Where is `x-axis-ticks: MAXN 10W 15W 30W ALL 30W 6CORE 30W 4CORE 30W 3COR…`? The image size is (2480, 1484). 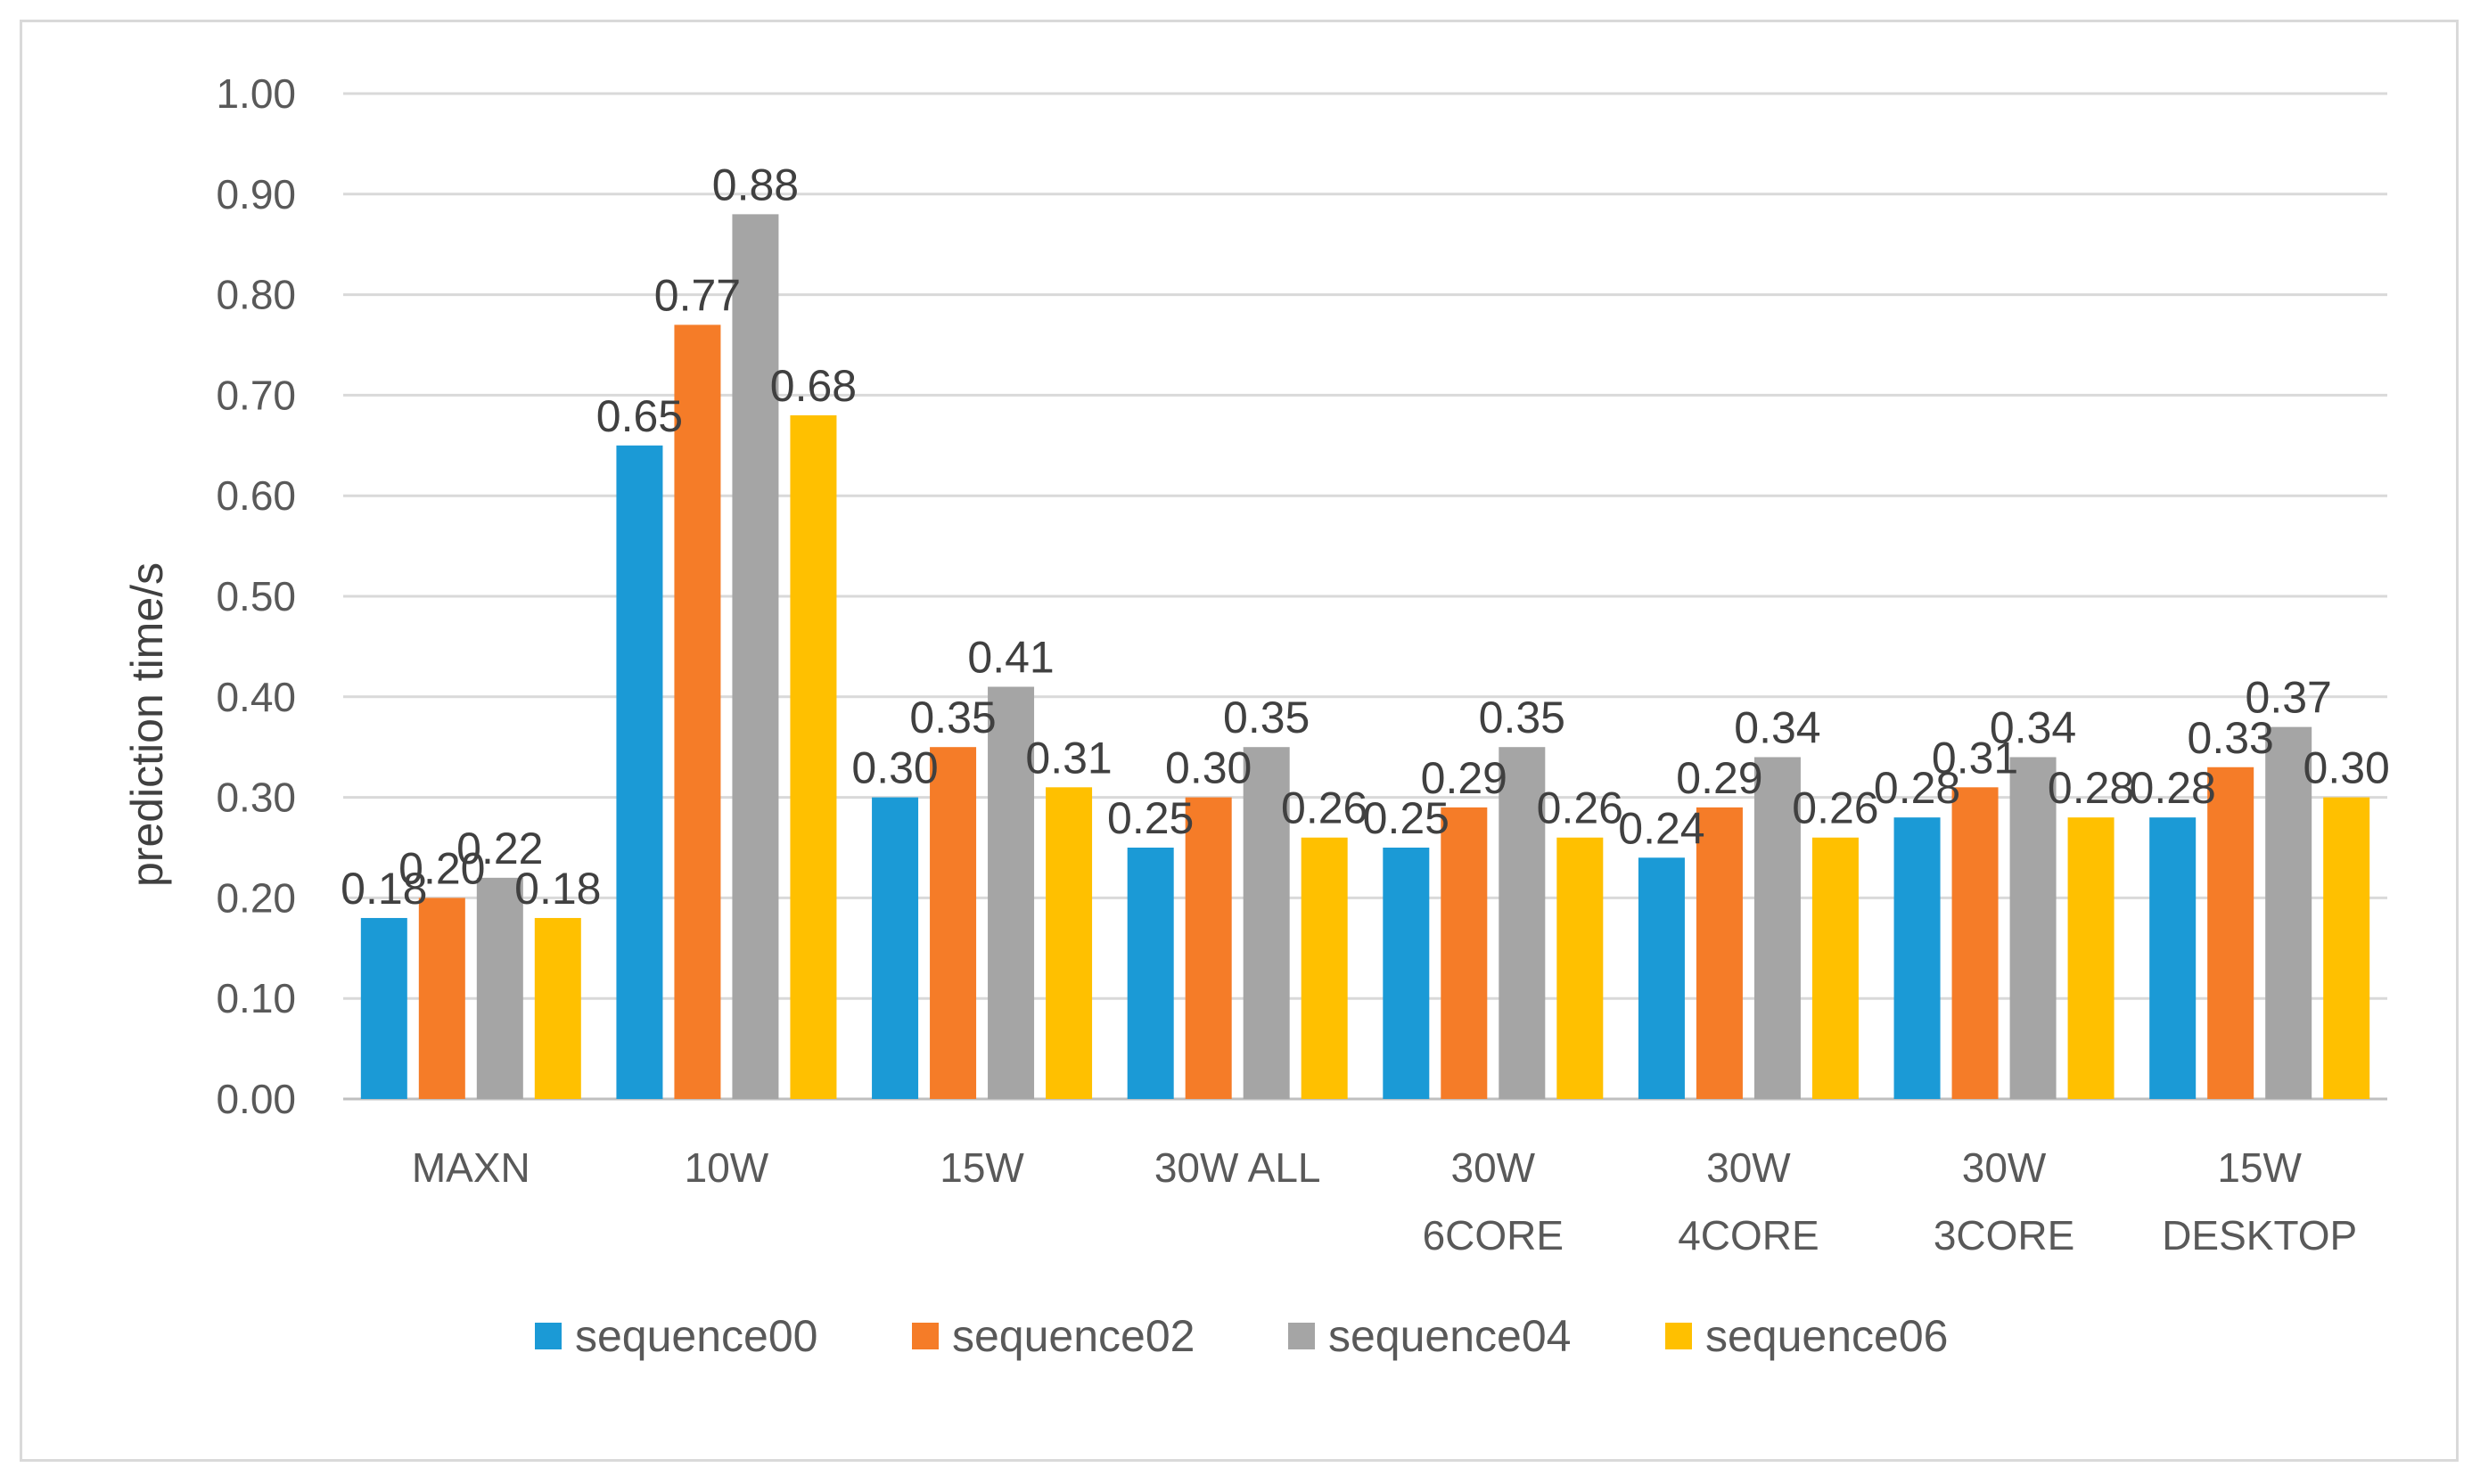 x-axis-ticks: MAXN 10W 15W 30W ALL 30W 6CORE 30W 4CORE 30W 3COR… is located at coordinates (1384, 1201).